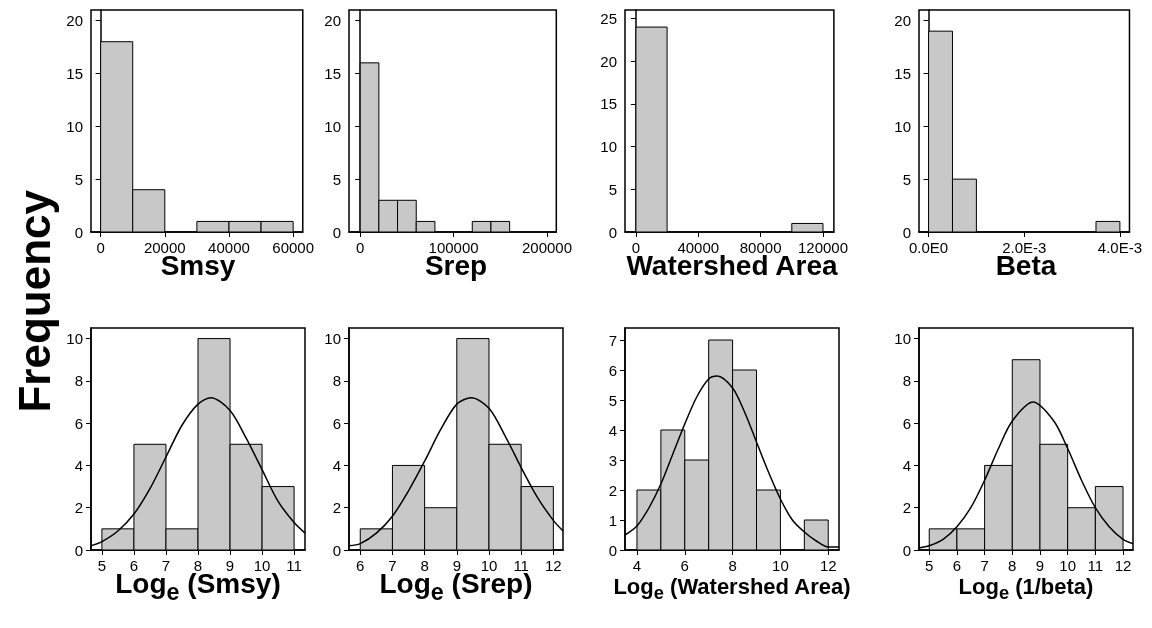 This screenshot has height=628, width=1152. What do you see at coordinates (612, 520) in the screenshot?
I see `y-tick-label: 1` at bounding box center [612, 520].